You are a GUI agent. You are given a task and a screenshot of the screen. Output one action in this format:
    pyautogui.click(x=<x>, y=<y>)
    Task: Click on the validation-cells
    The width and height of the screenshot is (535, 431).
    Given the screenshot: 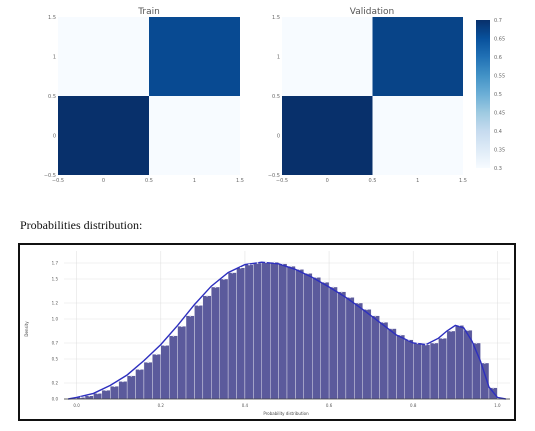 What is the action you would take?
    pyautogui.click(x=372, y=96)
    